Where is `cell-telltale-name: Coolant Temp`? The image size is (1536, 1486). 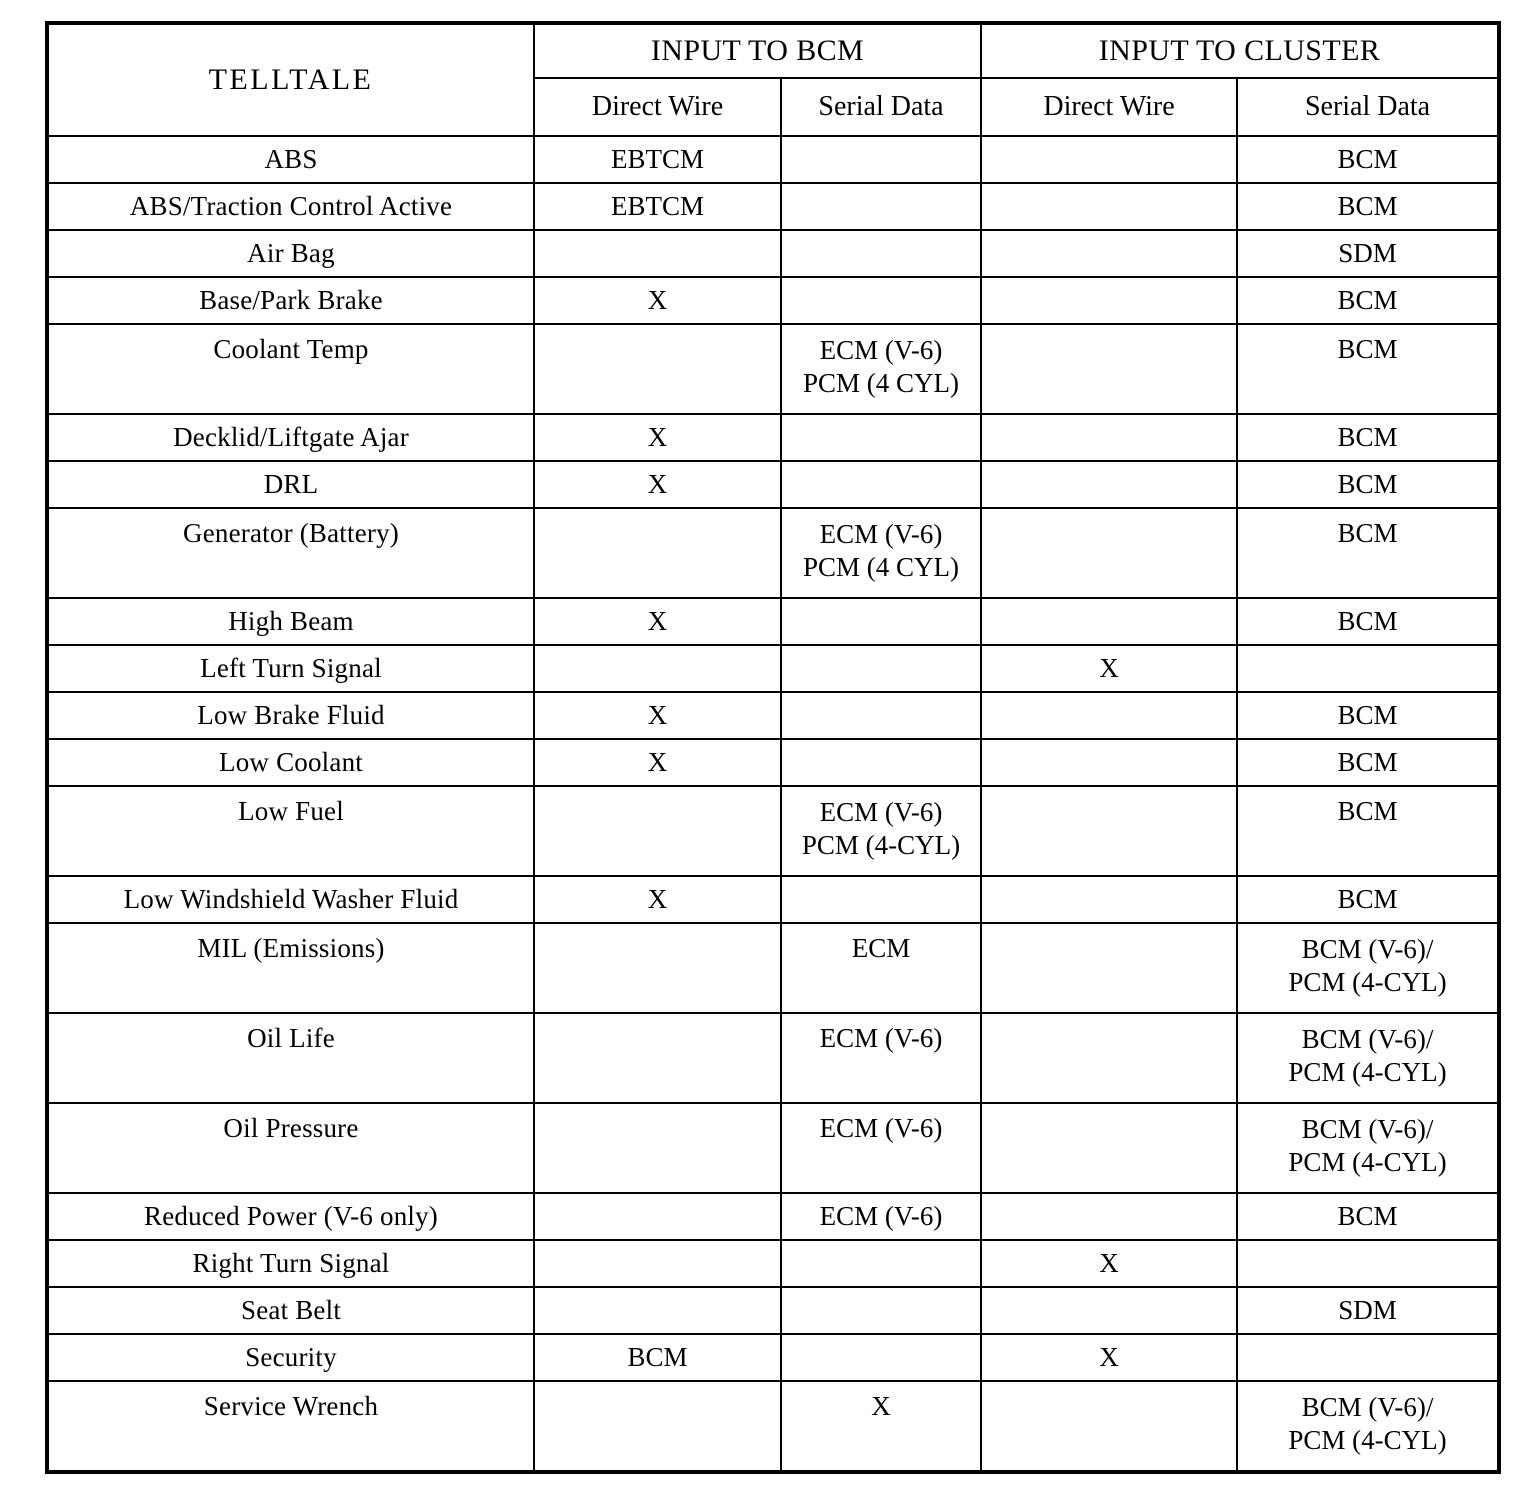
cell-telltale-name: Coolant Temp is located at coordinates (290, 369).